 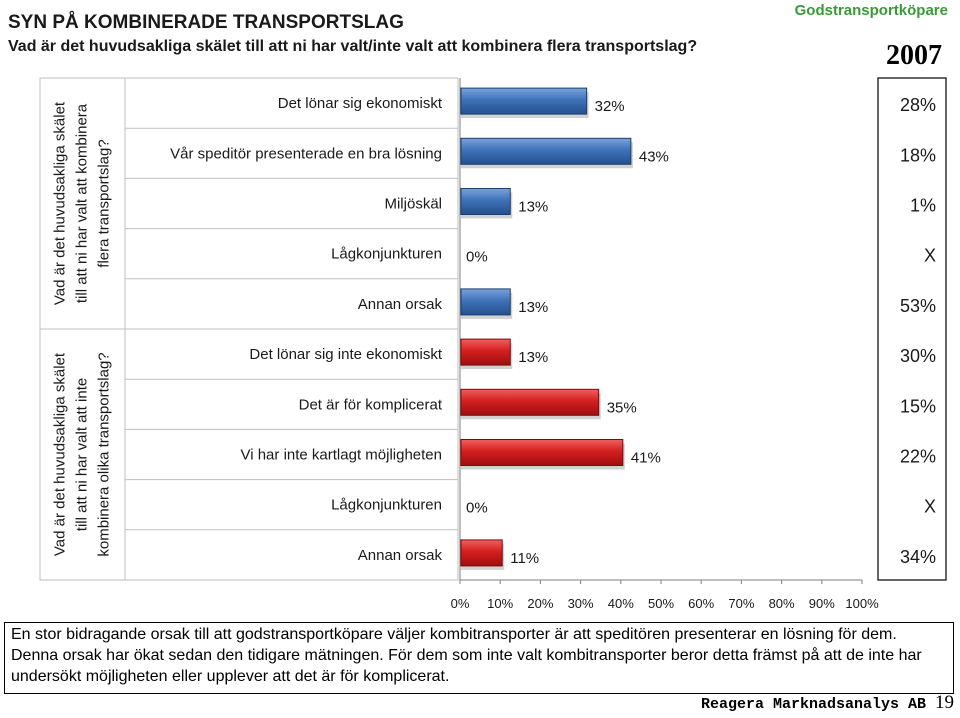 What do you see at coordinates (345, 354) in the screenshot?
I see `category-label: Det lönar sig inte ekonomiskt` at bounding box center [345, 354].